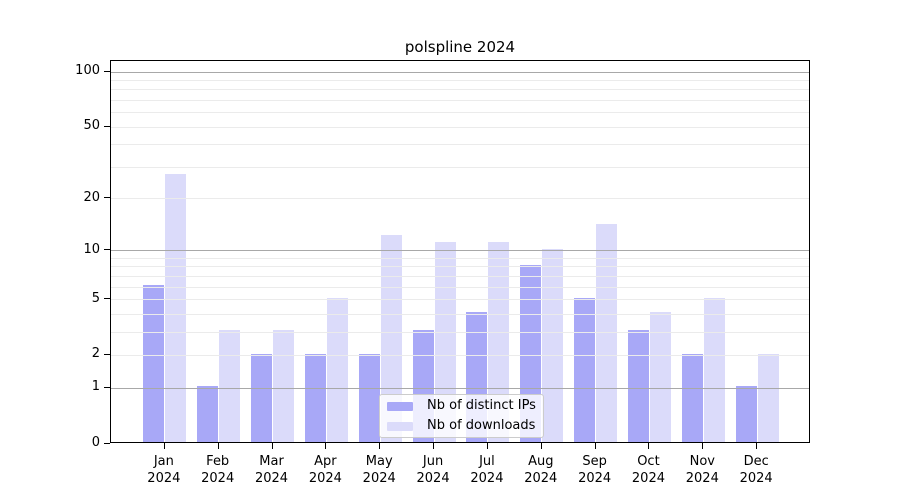  Describe the element at coordinates (481, 405) in the screenshot. I see `legend-label-distinct-ips: Nb of distinct IPs` at that location.